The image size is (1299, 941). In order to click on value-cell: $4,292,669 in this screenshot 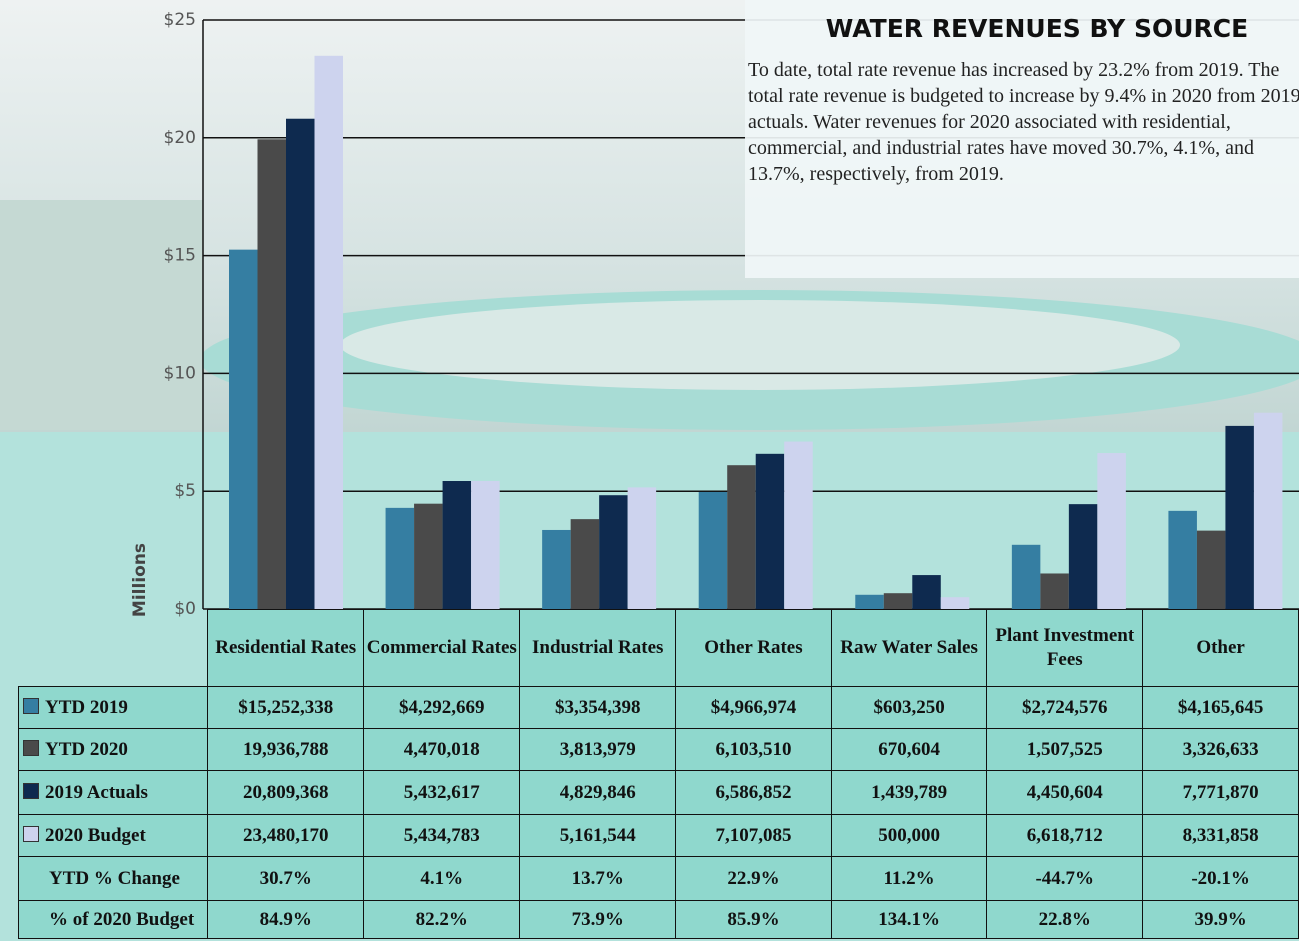, I will do `click(442, 707)`.